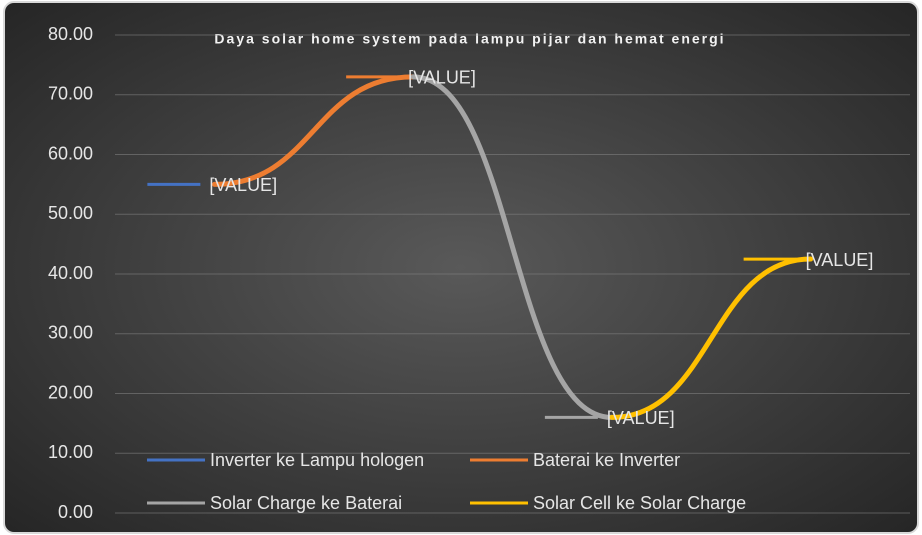  Describe the element at coordinates (70, 452) in the screenshot. I see `y-tick-label: 10.00` at that location.